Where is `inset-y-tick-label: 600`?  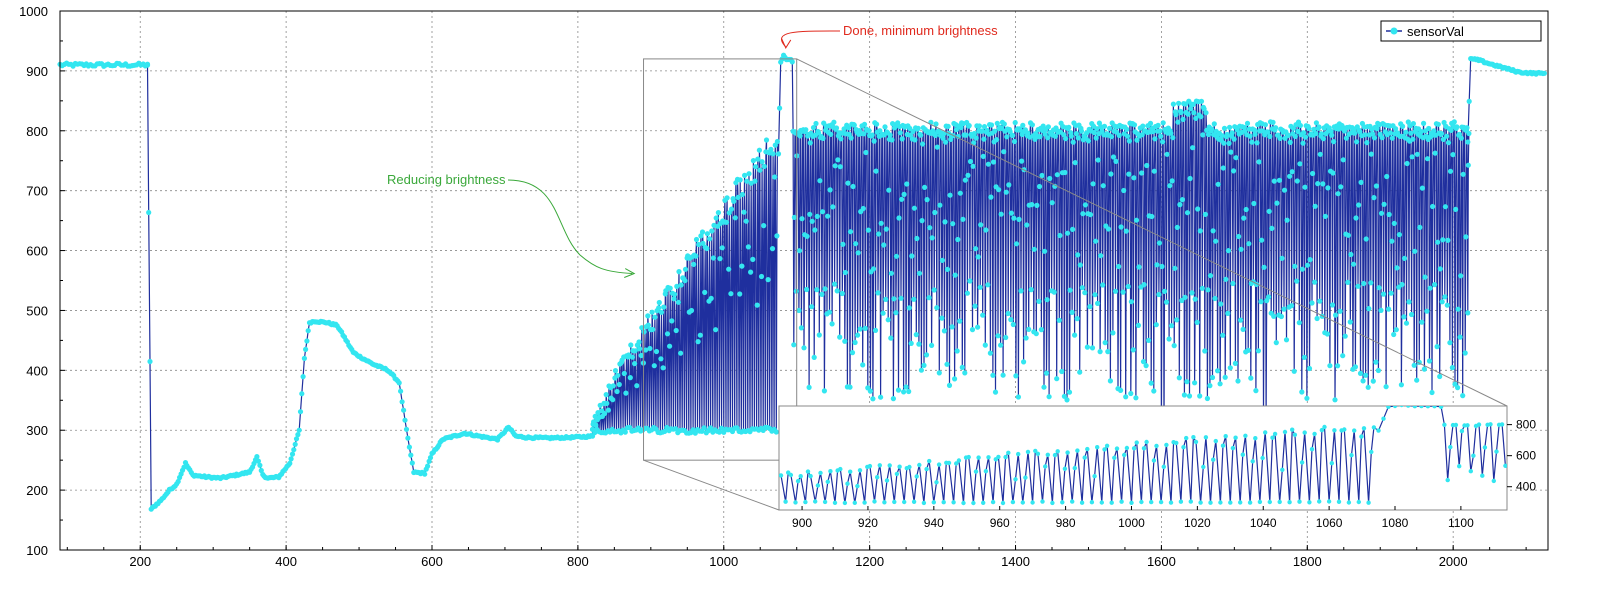 inset-y-tick-label: 600 is located at coordinates (1526, 456).